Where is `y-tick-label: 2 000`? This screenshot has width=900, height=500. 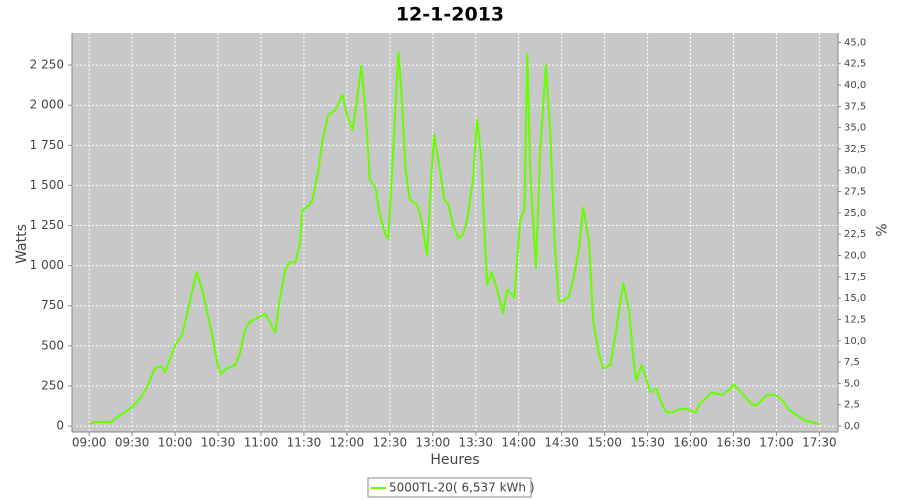 y-tick-label: 2 000 is located at coordinates (47, 105).